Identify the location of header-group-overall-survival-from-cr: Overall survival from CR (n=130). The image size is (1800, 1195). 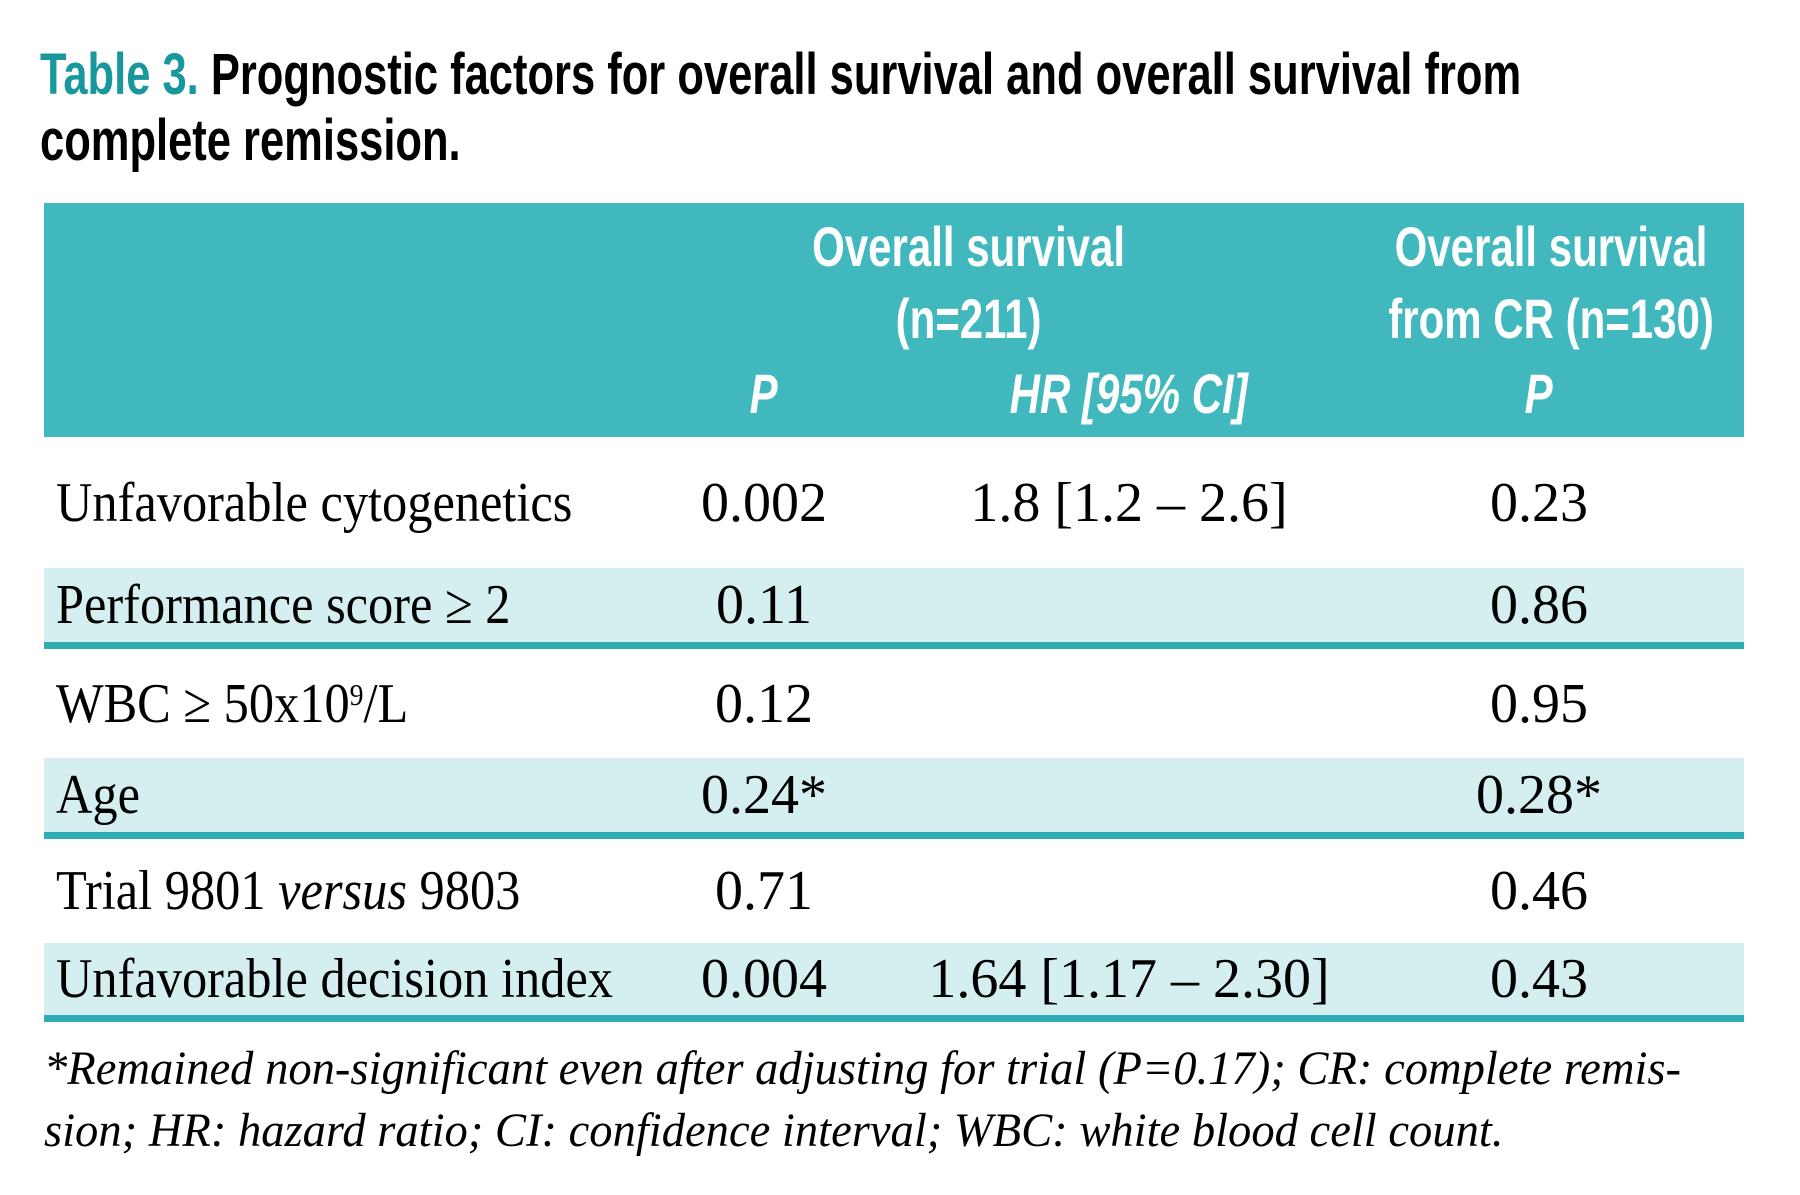
(1539, 283).